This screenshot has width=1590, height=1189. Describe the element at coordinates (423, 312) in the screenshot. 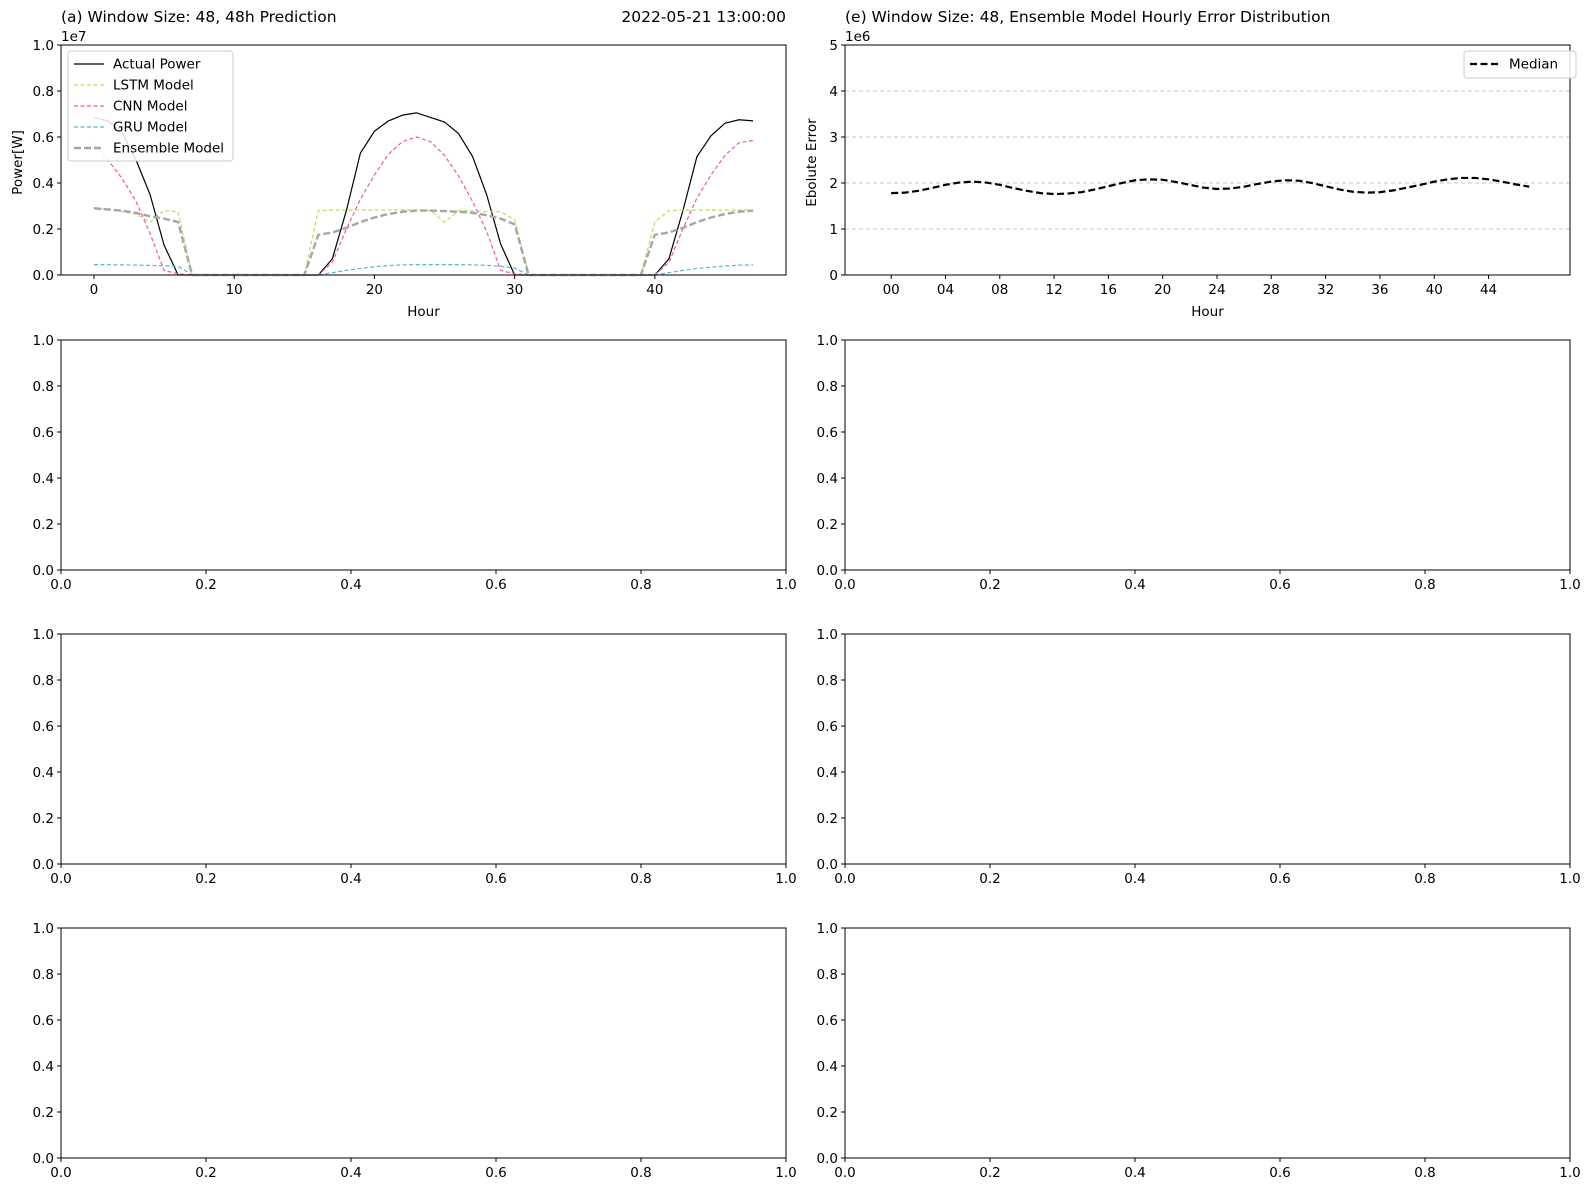

I see `panel-a-xlabel: Hour` at that location.